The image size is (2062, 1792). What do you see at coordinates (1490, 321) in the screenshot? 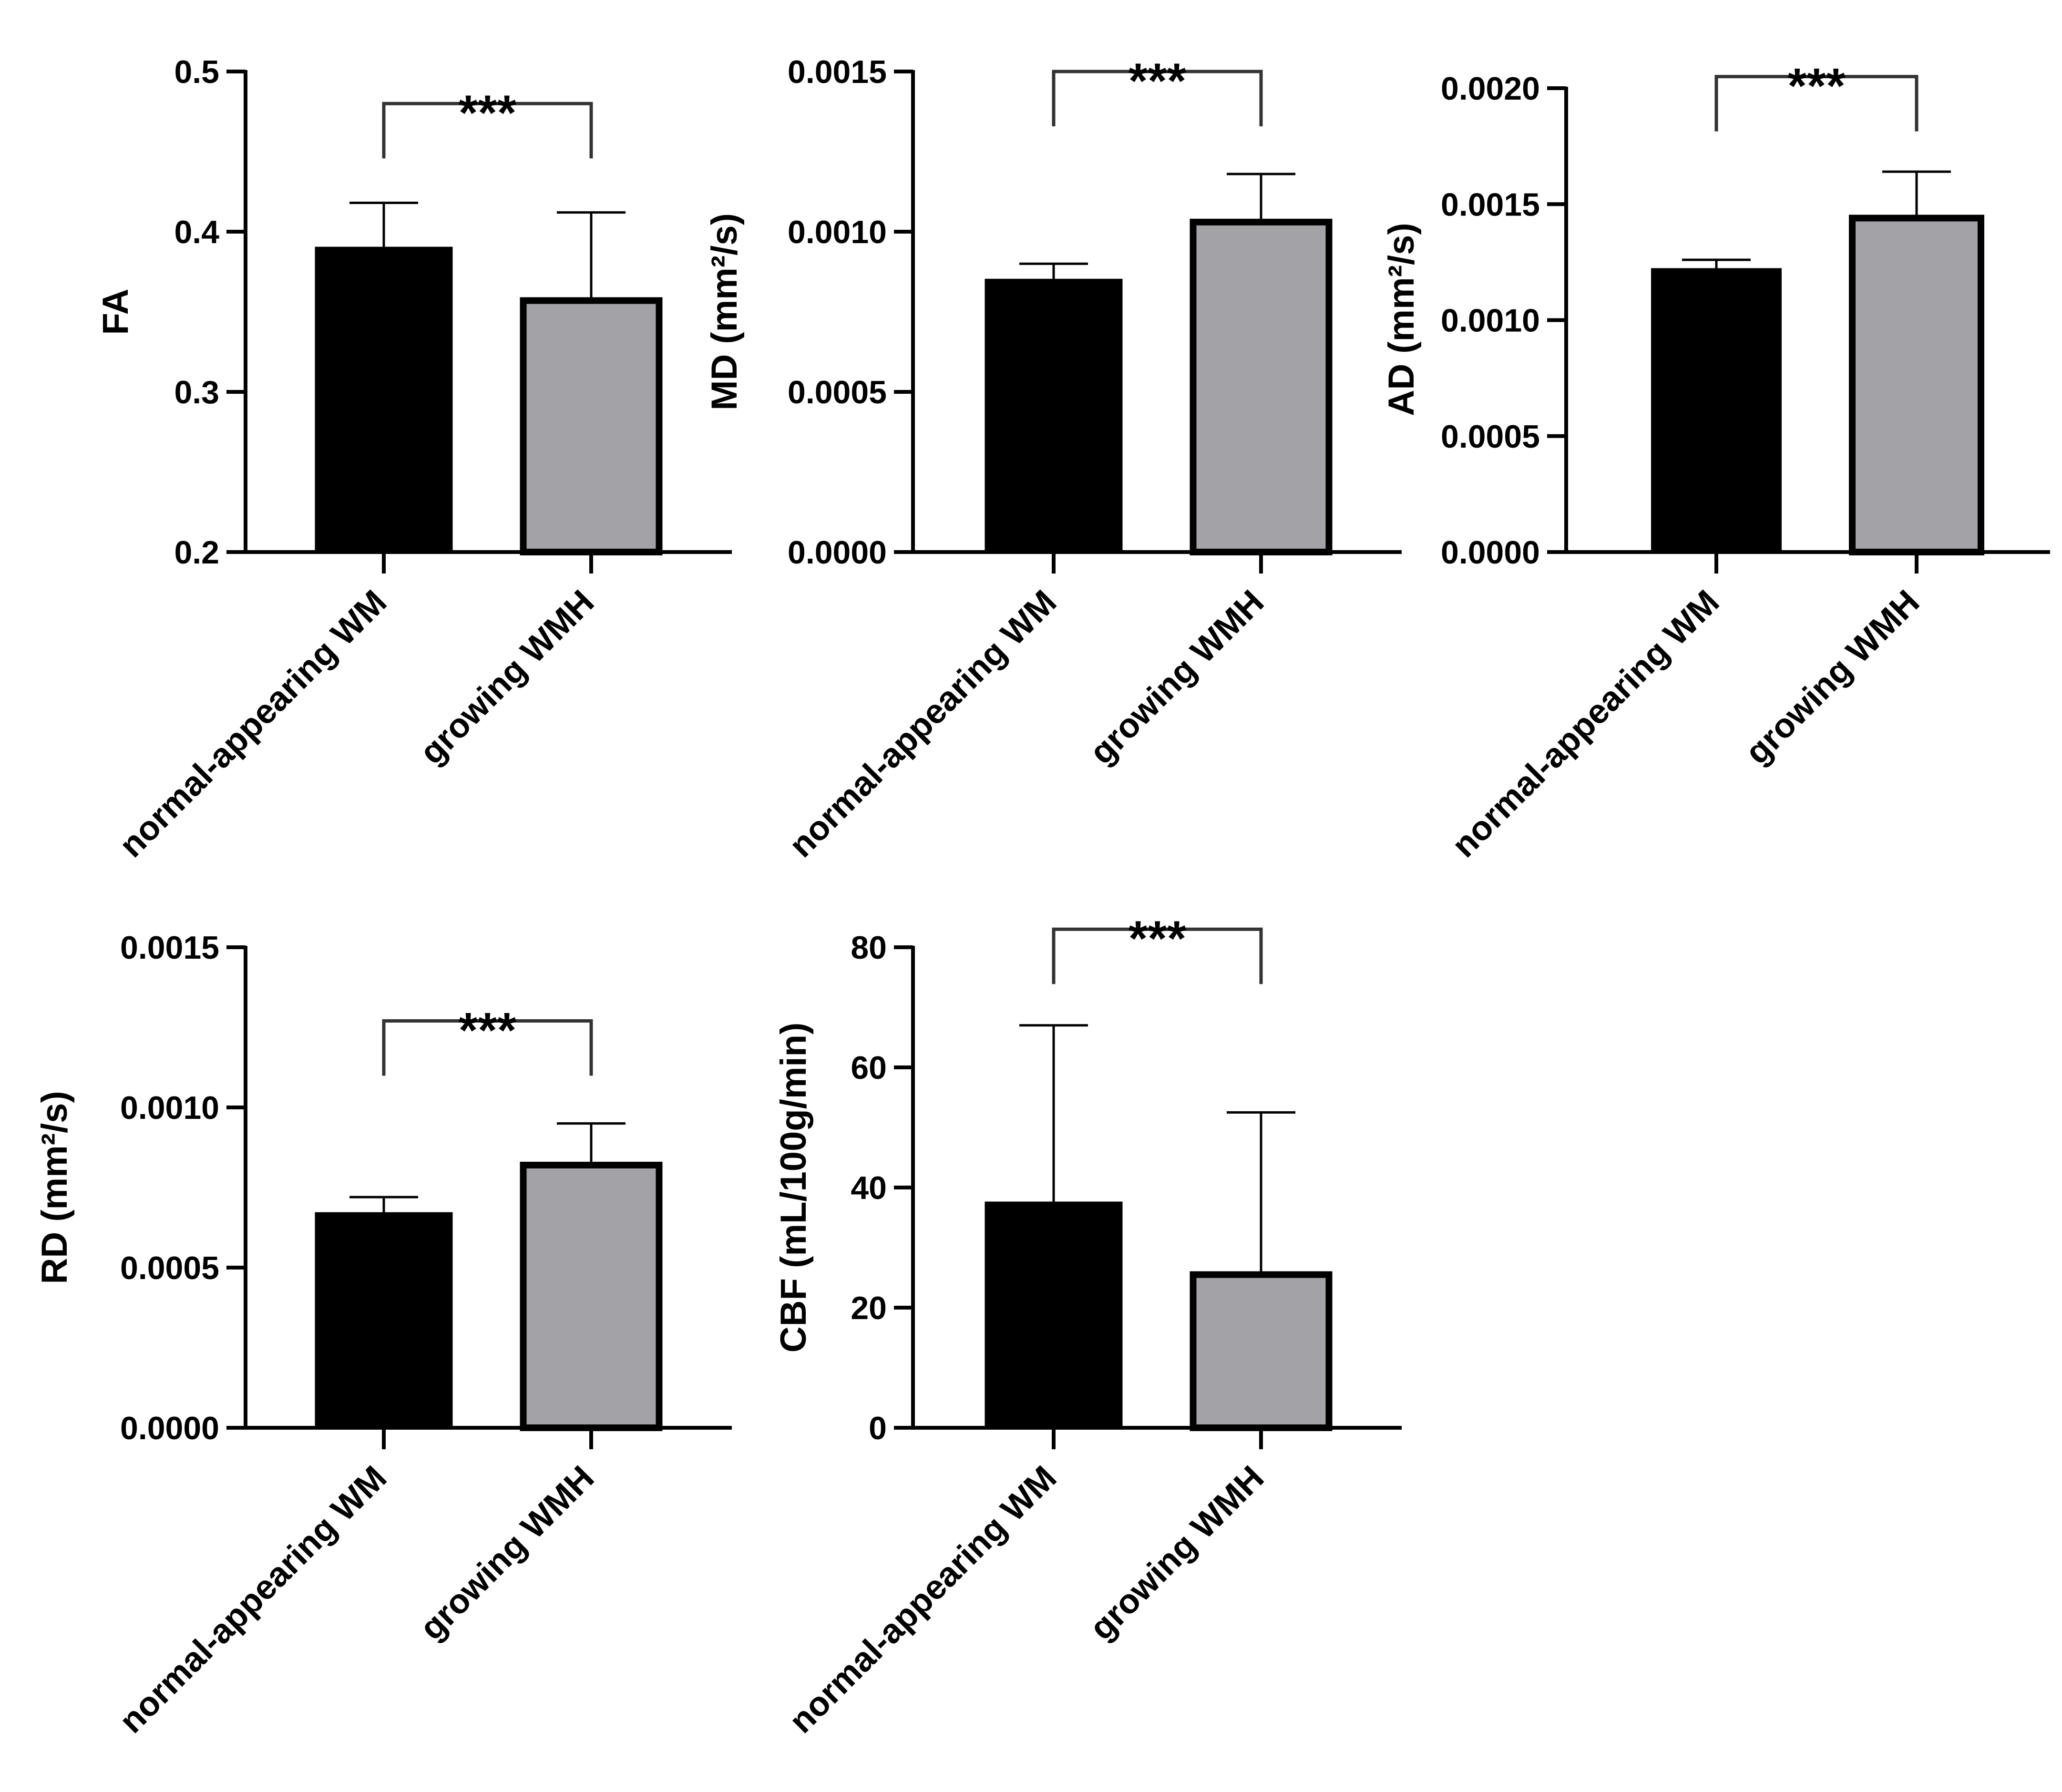
I see `ad-y-tick-label: 0.0010` at bounding box center [1490, 321].